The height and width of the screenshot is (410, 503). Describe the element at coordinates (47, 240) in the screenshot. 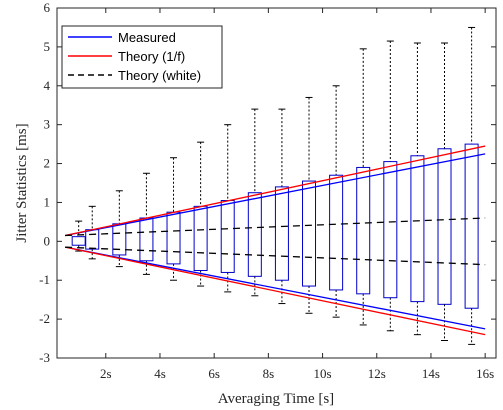

I see `y-tick-label: 0` at that location.